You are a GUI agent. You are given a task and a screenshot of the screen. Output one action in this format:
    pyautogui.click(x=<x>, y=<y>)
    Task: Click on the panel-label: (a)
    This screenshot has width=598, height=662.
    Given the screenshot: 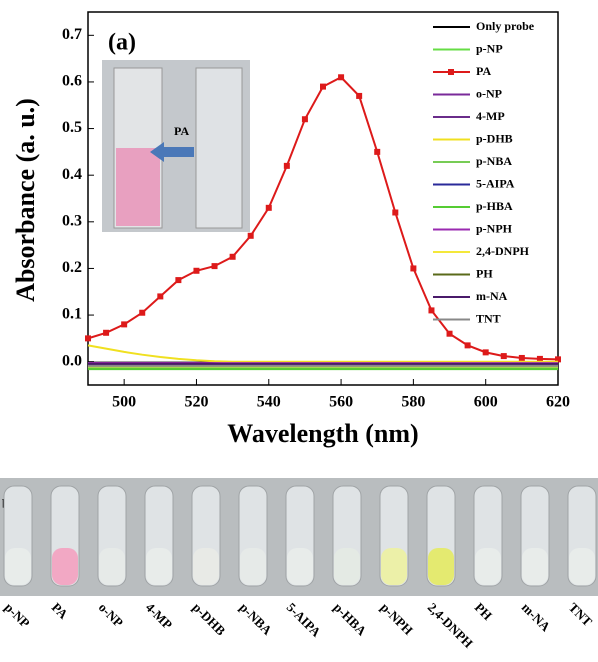 What is the action you would take?
    pyautogui.click(x=122, y=43)
    